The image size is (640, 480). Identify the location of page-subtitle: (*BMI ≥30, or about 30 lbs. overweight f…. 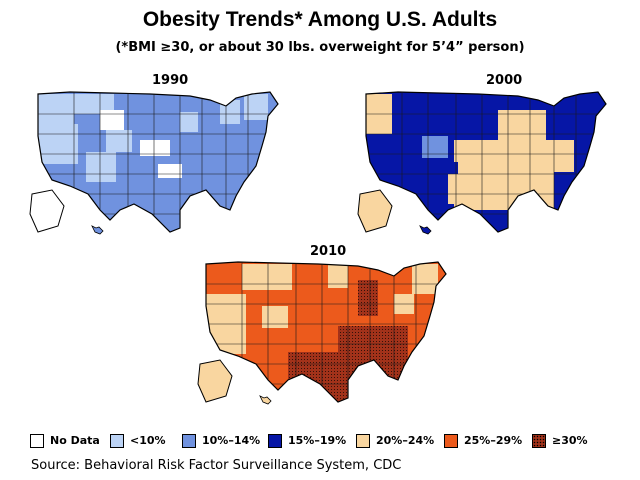
(320, 47).